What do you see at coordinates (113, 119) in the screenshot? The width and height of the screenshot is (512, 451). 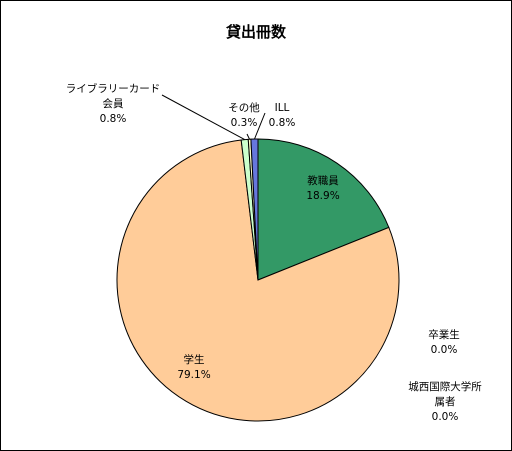 I see `slice-label-value-4: 0.8%` at bounding box center [113, 119].